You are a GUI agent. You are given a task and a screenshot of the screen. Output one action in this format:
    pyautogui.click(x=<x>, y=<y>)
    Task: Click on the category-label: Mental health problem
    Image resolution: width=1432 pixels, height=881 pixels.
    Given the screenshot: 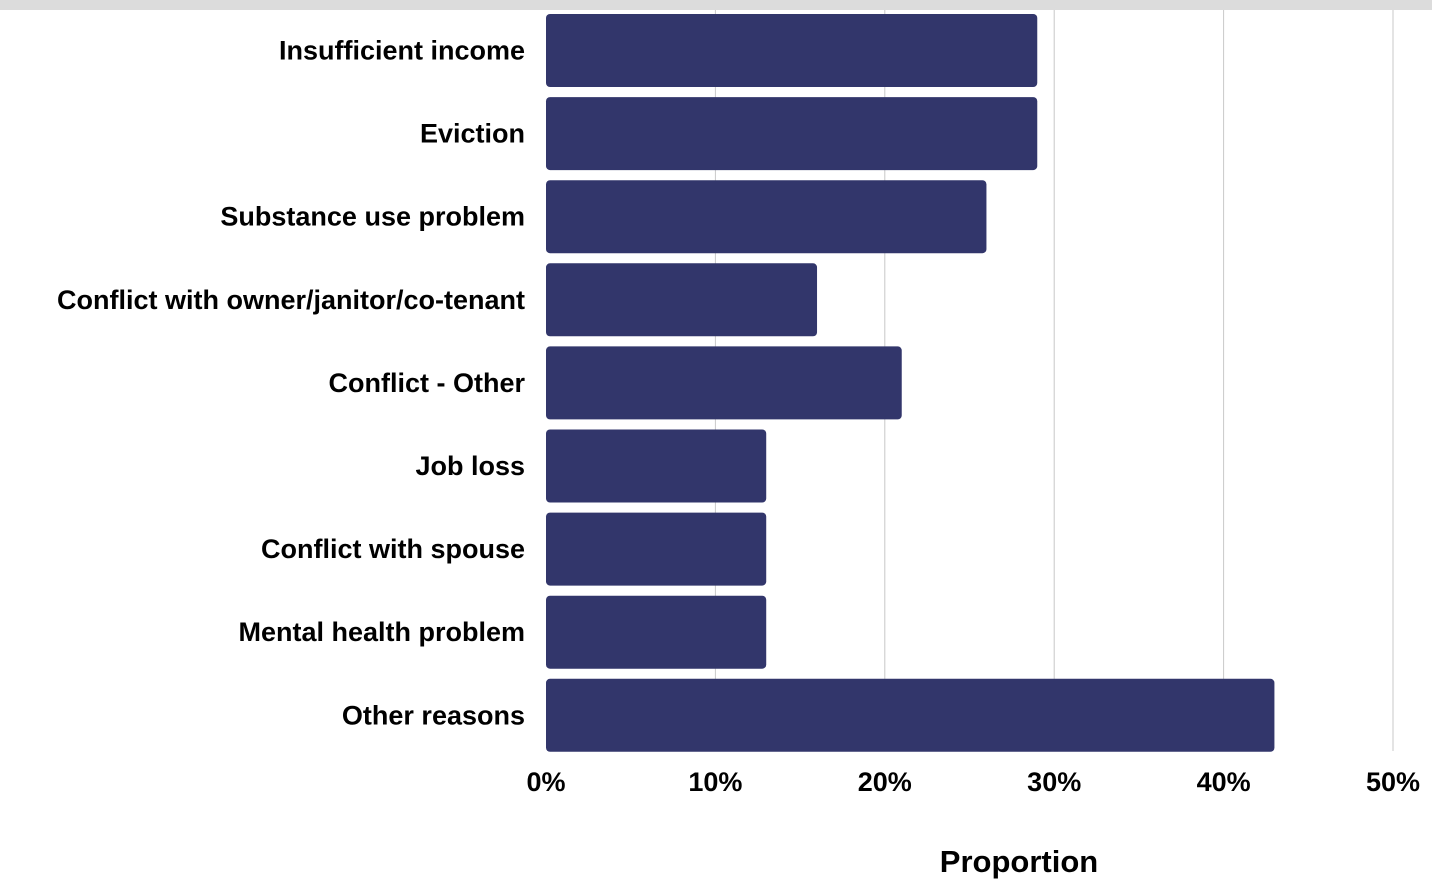 What is the action you would take?
    pyautogui.click(x=381, y=632)
    